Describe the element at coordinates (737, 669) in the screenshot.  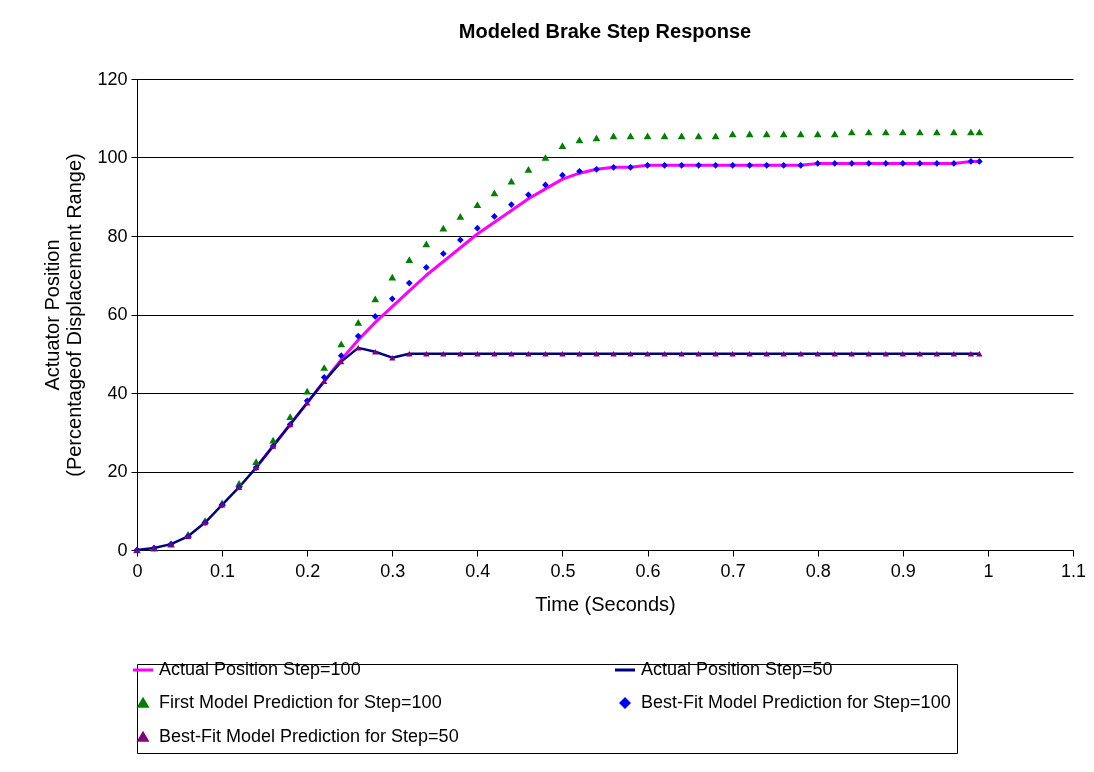
I see `legend-label: Actual Position Step=50` at that location.